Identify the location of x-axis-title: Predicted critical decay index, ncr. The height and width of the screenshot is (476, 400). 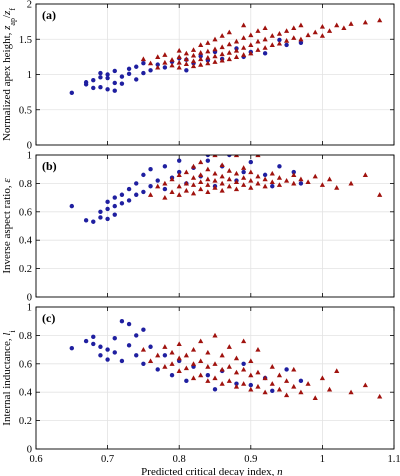
(215, 471).